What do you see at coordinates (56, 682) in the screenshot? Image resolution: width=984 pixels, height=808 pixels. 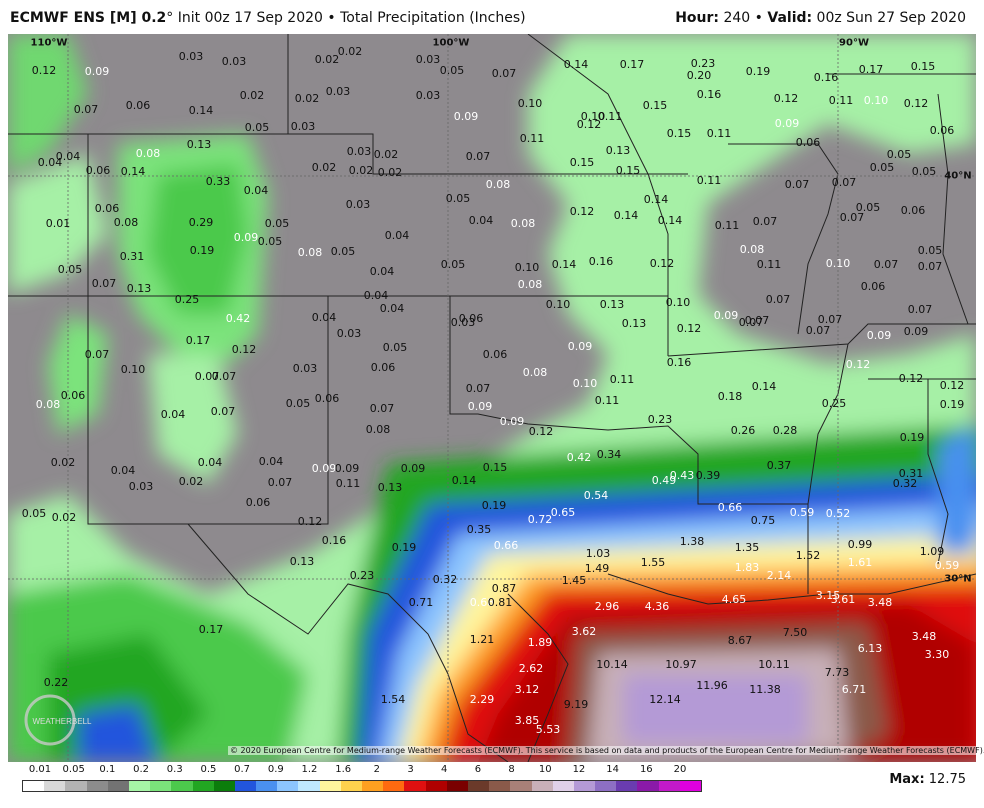 I see `precip-value: 0.22` at bounding box center [56, 682].